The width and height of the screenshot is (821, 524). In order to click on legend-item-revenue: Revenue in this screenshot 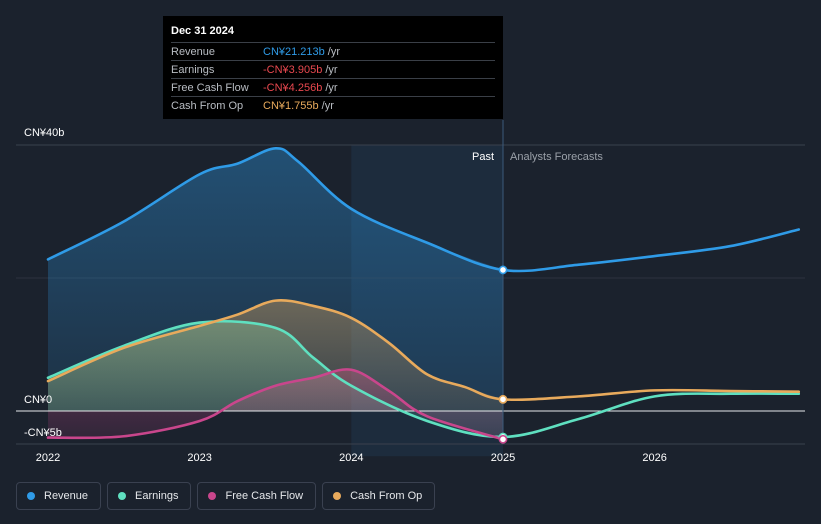, I will do `click(59, 496)`.